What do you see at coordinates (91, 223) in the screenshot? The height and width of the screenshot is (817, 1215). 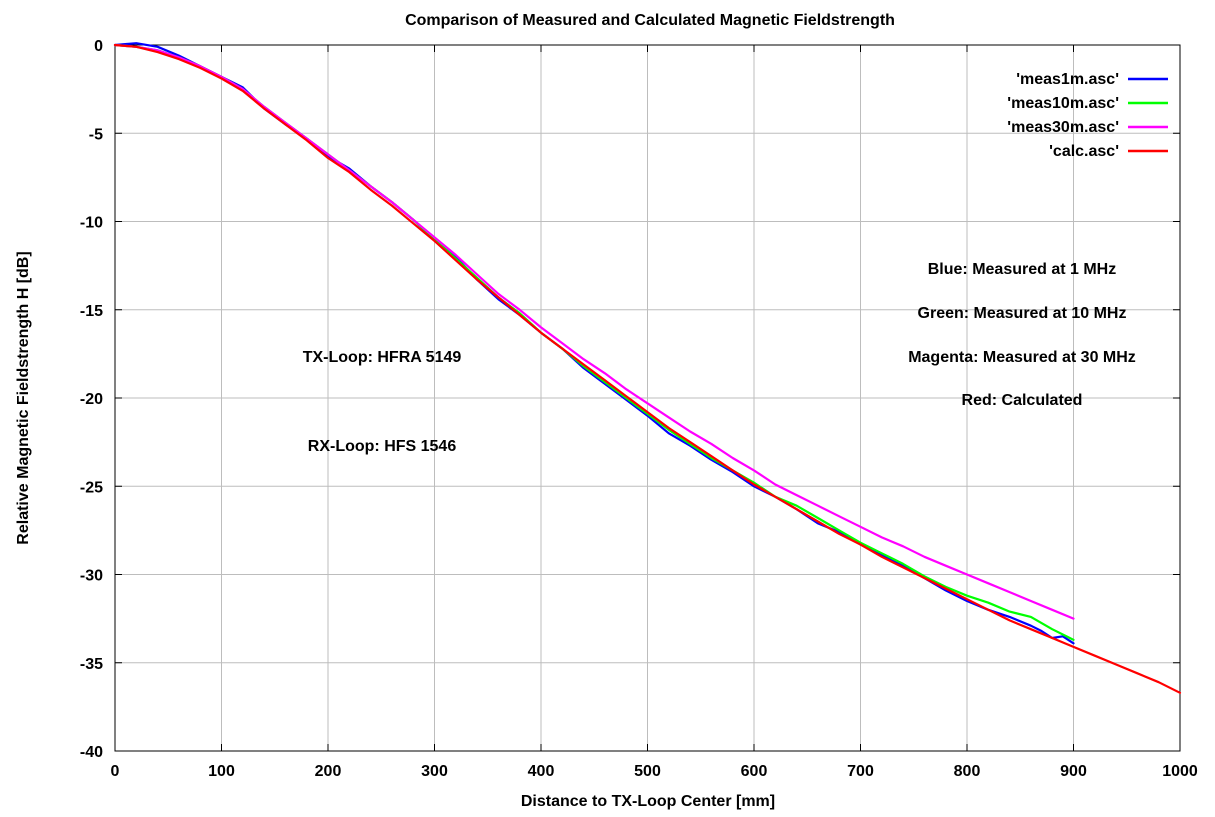 I see `y-tick-label: -10` at bounding box center [91, 223].